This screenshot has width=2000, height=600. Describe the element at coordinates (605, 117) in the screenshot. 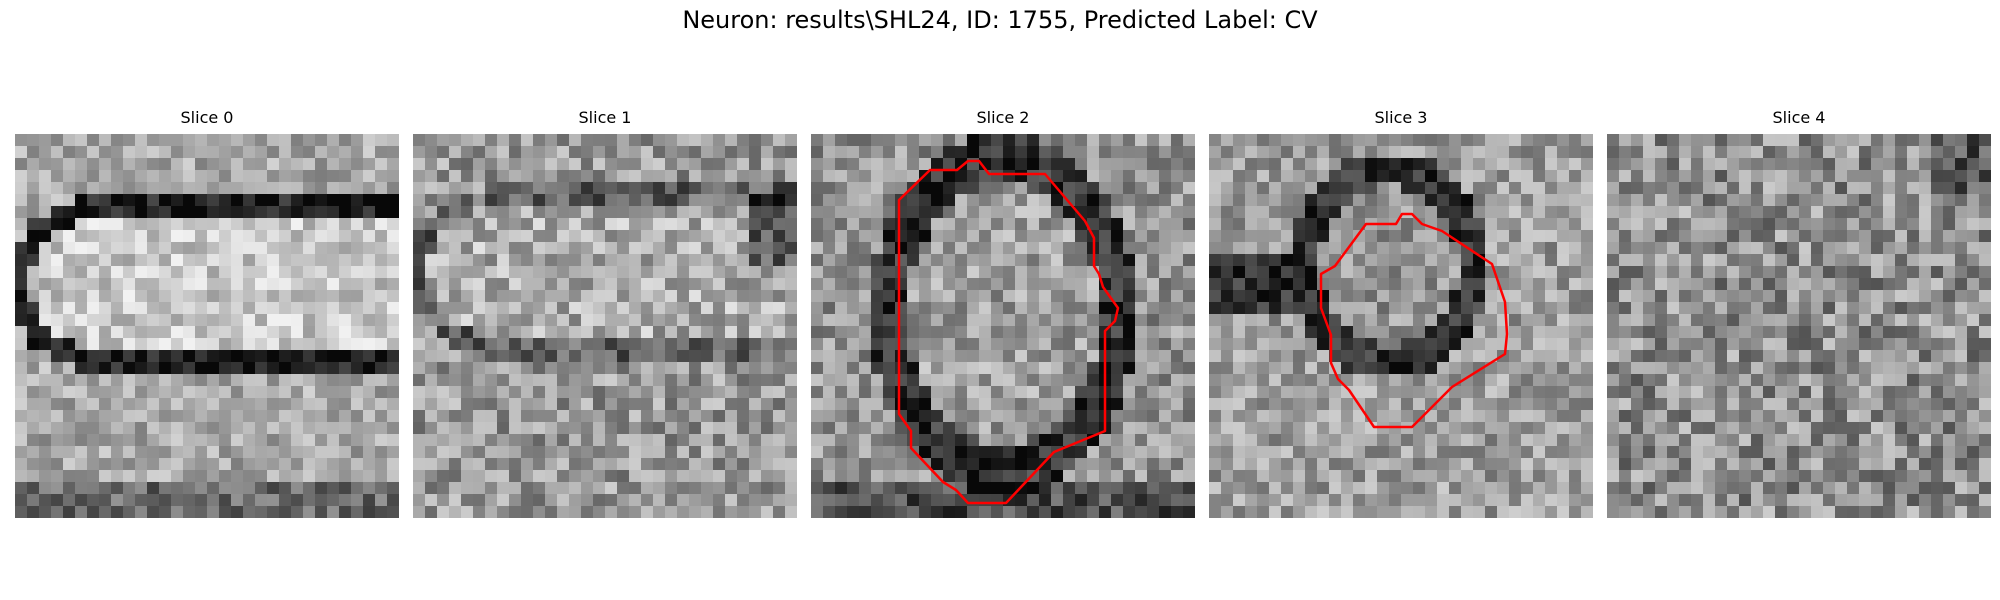

I see `slice-title-1: Slice 1` at that location.